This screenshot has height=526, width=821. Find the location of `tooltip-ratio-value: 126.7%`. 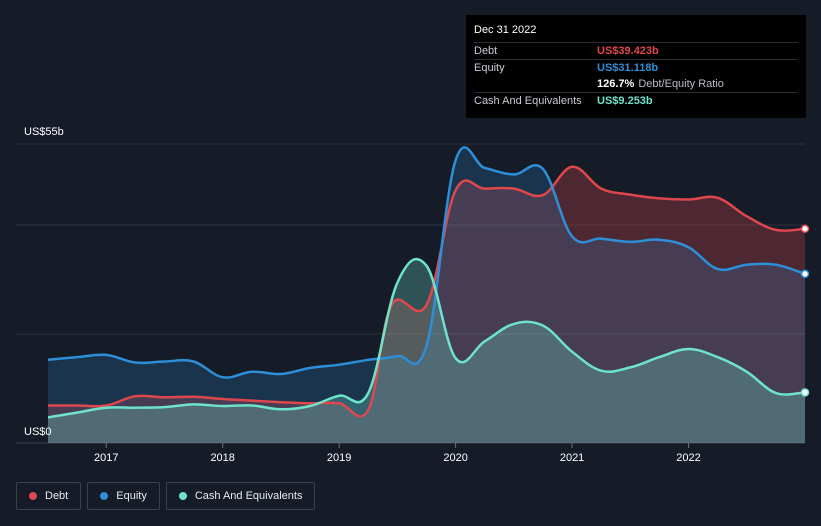

tooltip-ratio-value: 126.7% is located at coordinates (616, 84).